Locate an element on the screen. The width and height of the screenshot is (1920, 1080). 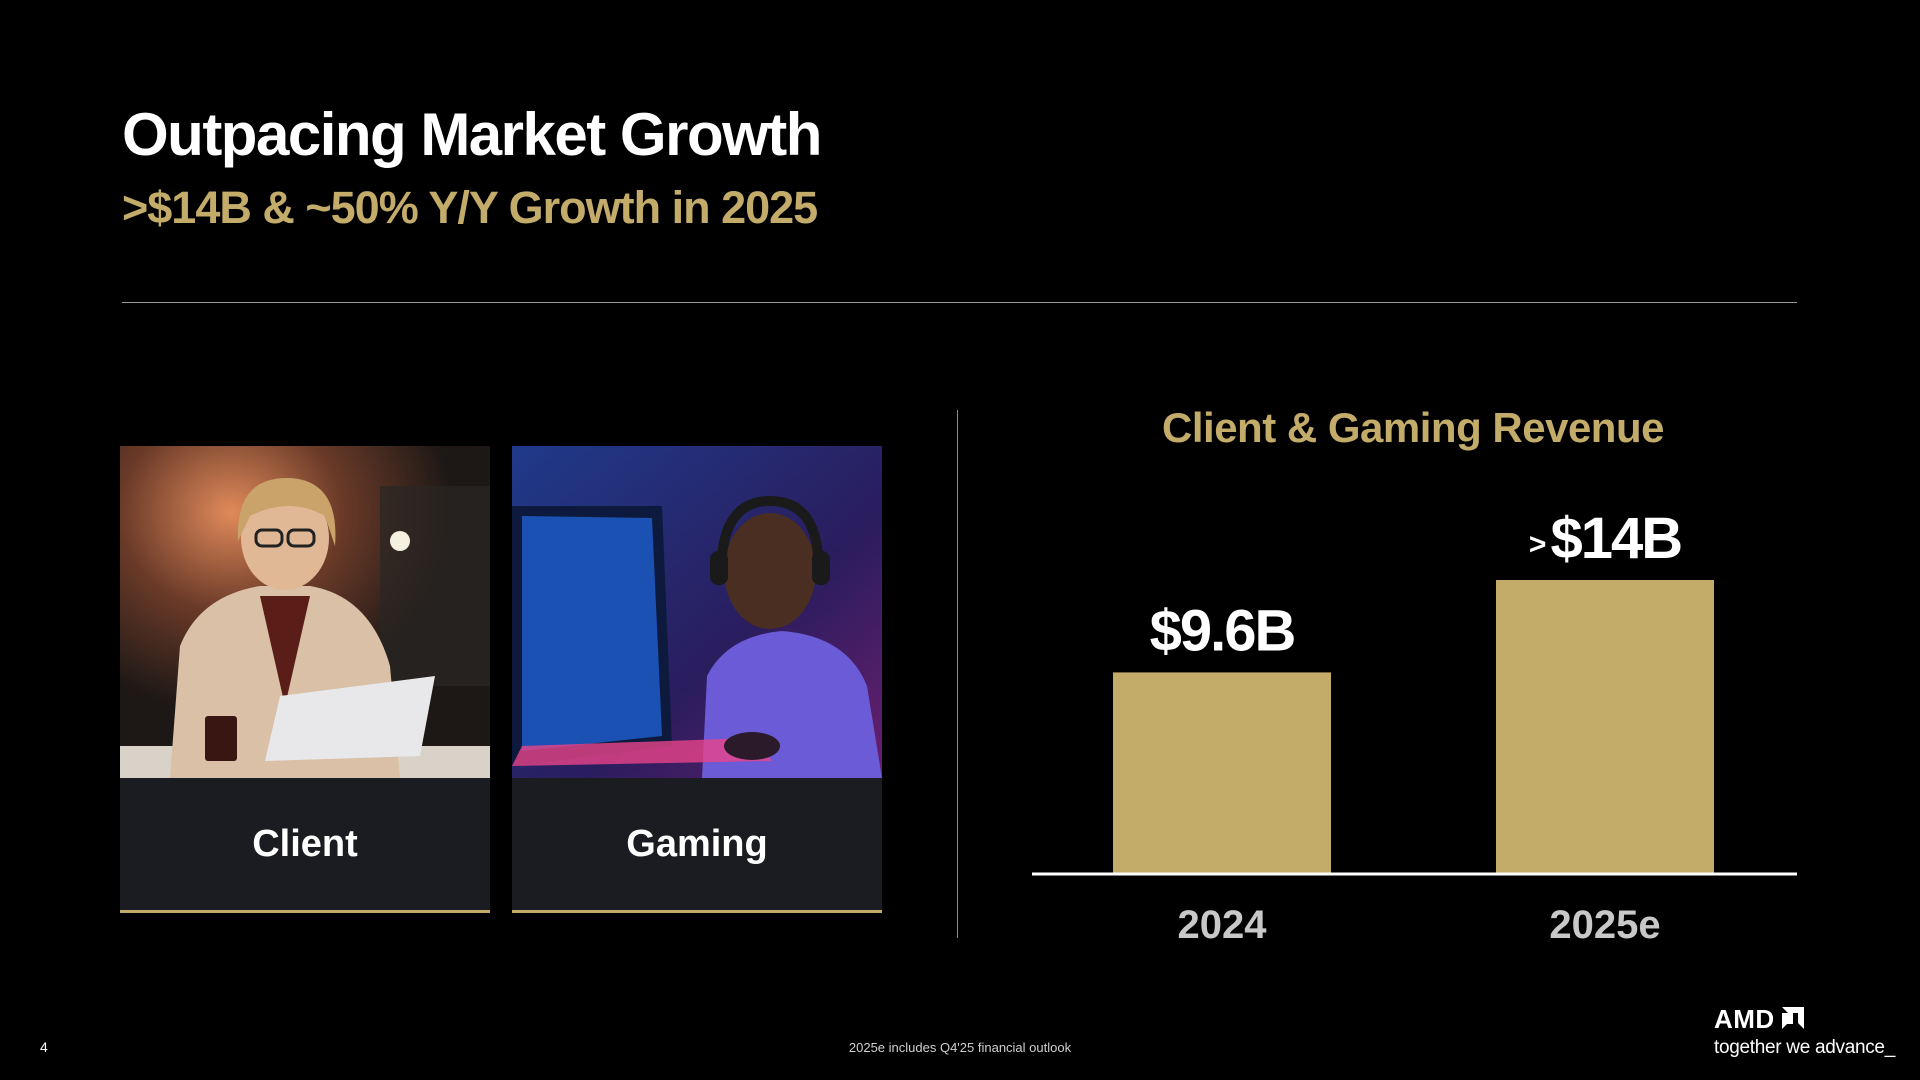
data-label-prefix: > is located at coordinates (1537, 544).